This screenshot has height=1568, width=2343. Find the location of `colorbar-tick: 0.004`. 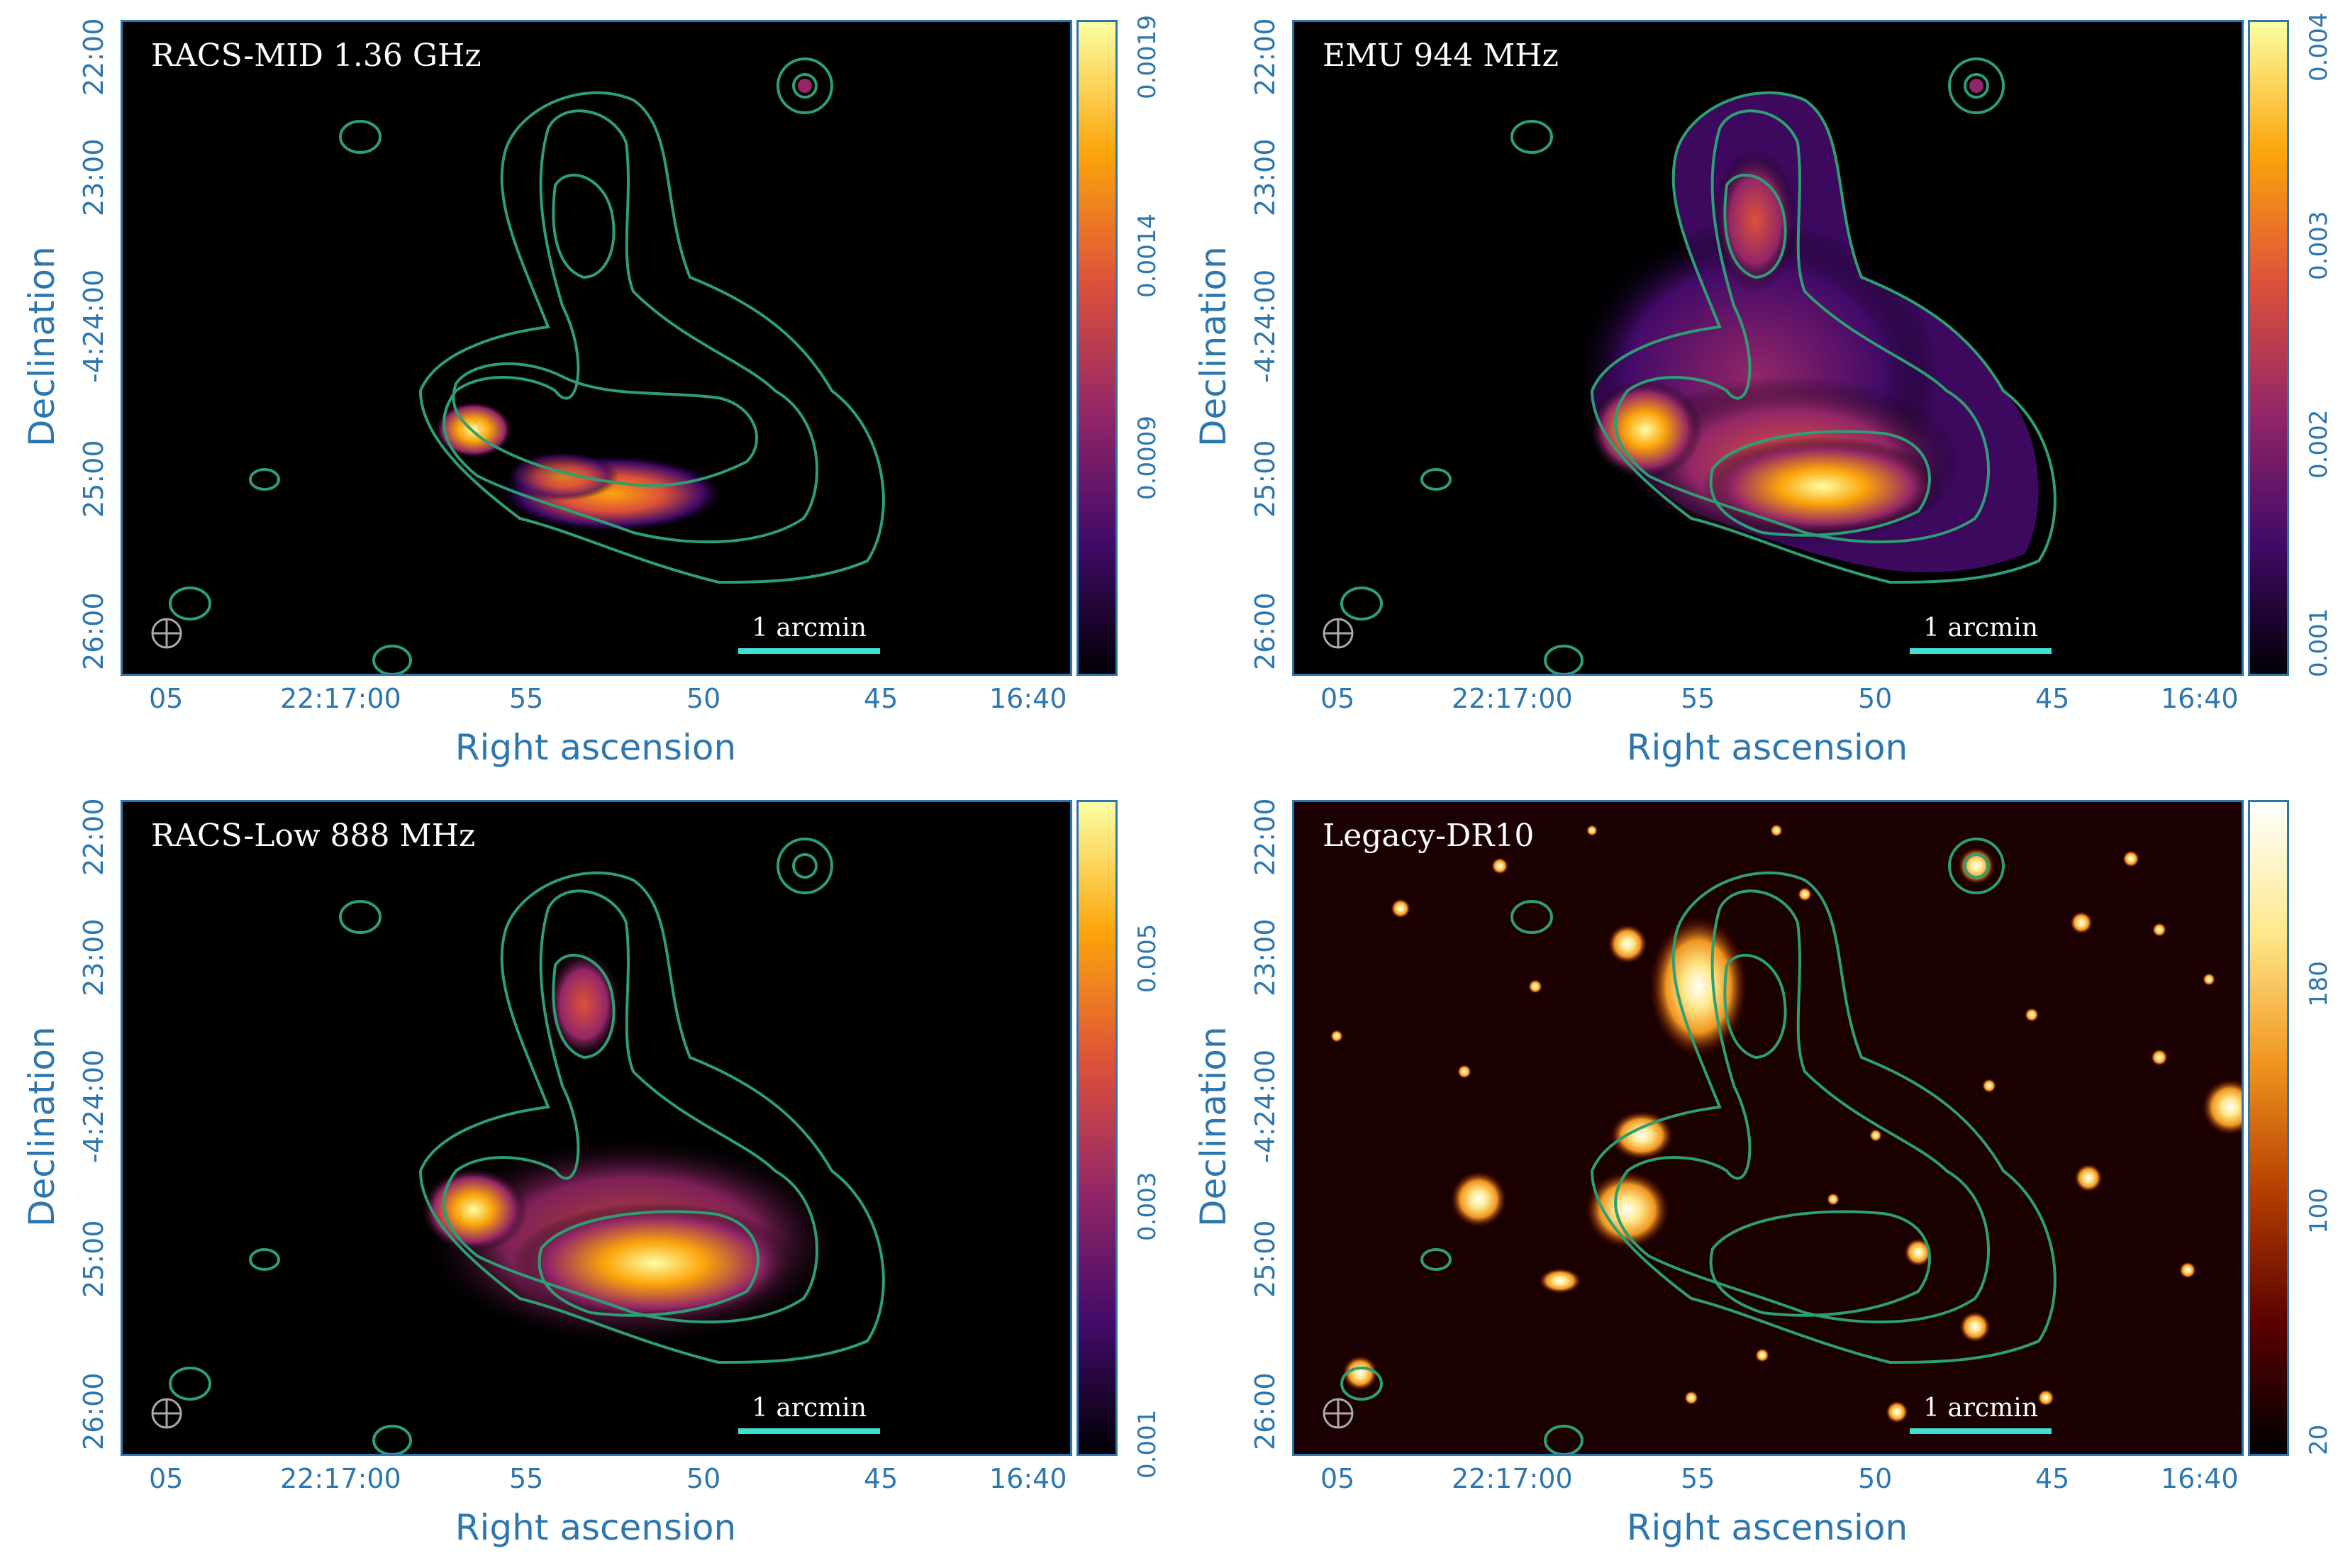

colorbar-tick: 0.004 is located at coordinates (2319, 47).